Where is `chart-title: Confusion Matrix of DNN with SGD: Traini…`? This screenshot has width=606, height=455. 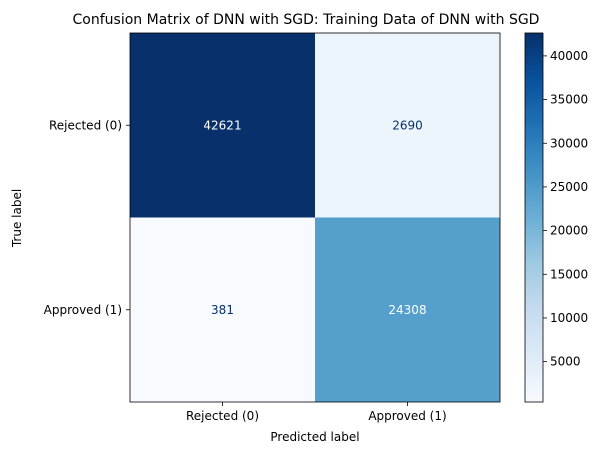 chart-title: Confusion Matrix of DNN with SGD: Traini… is located at coordinates (306, 20).